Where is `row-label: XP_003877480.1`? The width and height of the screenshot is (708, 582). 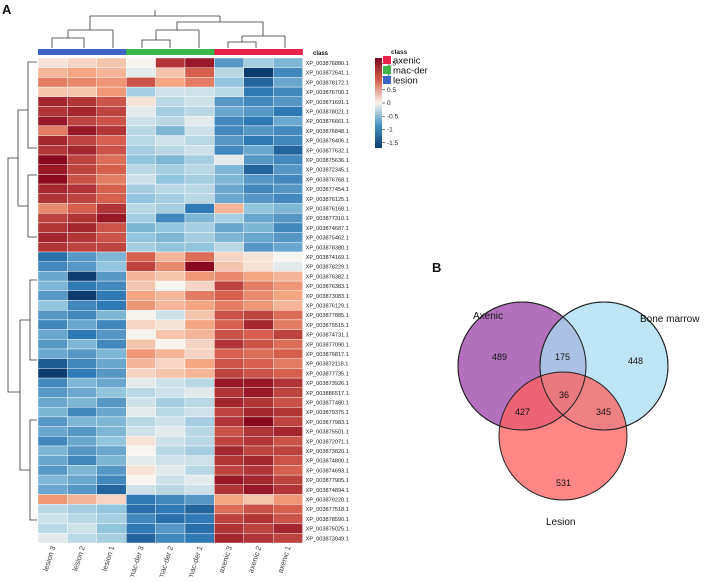
row-label: XP_003877480.1 is located at coordinates (327, 403).